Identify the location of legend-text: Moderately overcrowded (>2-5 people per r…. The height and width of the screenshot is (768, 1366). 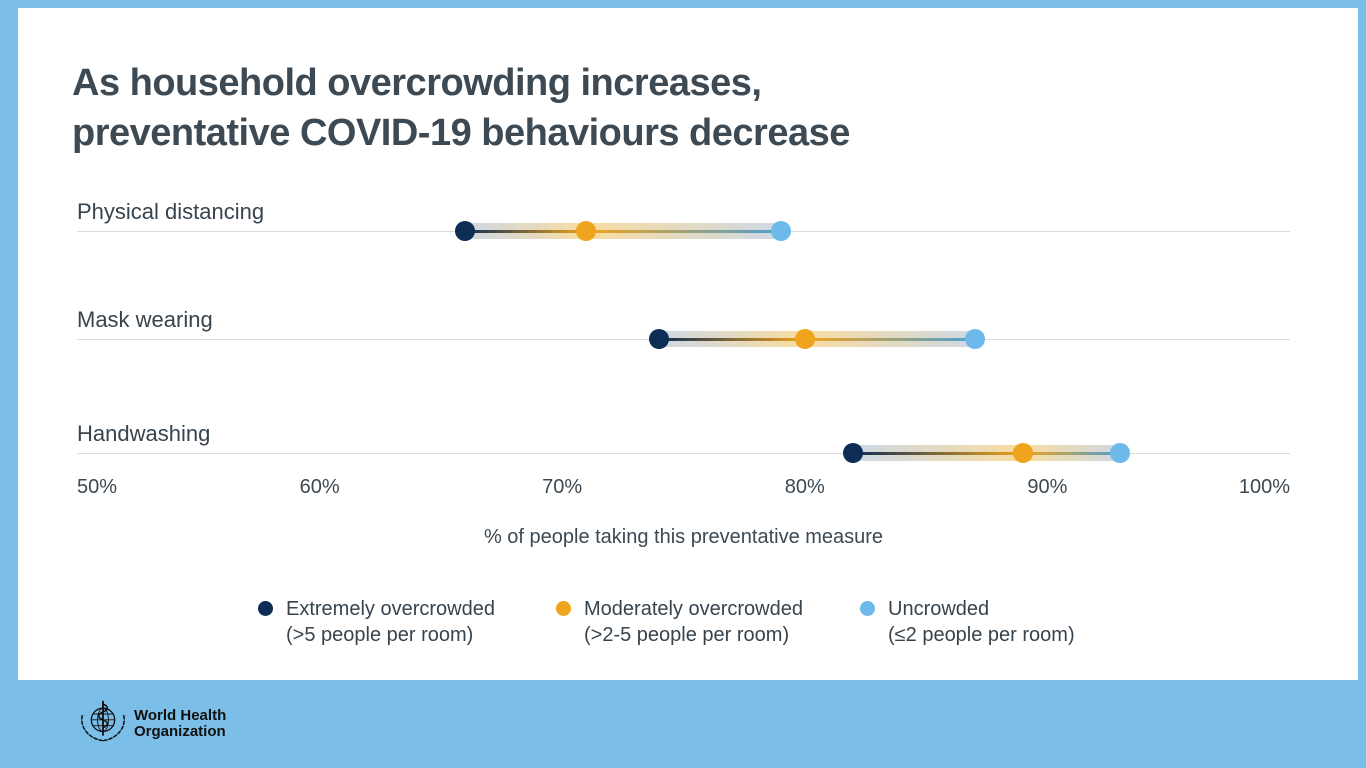
(693, 622).